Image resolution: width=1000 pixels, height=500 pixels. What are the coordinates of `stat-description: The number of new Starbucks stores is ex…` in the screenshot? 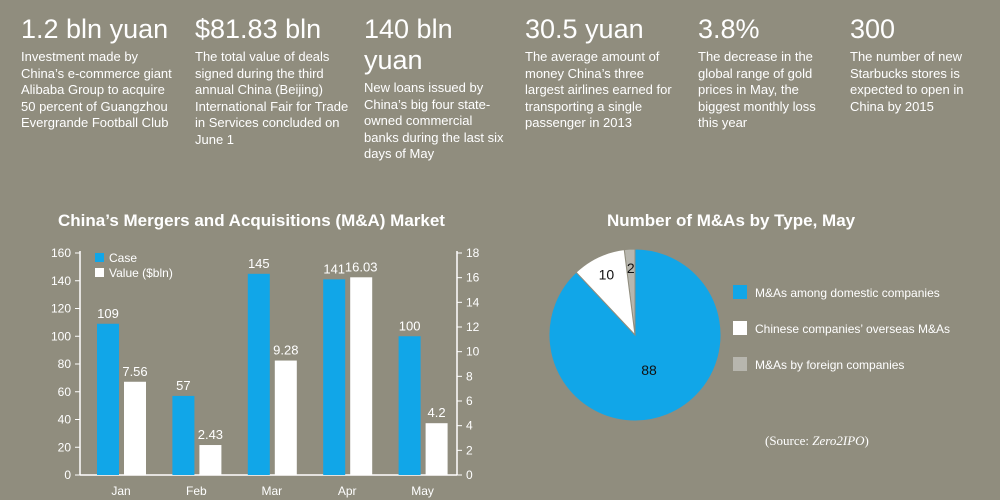 It's located at (907, 81).